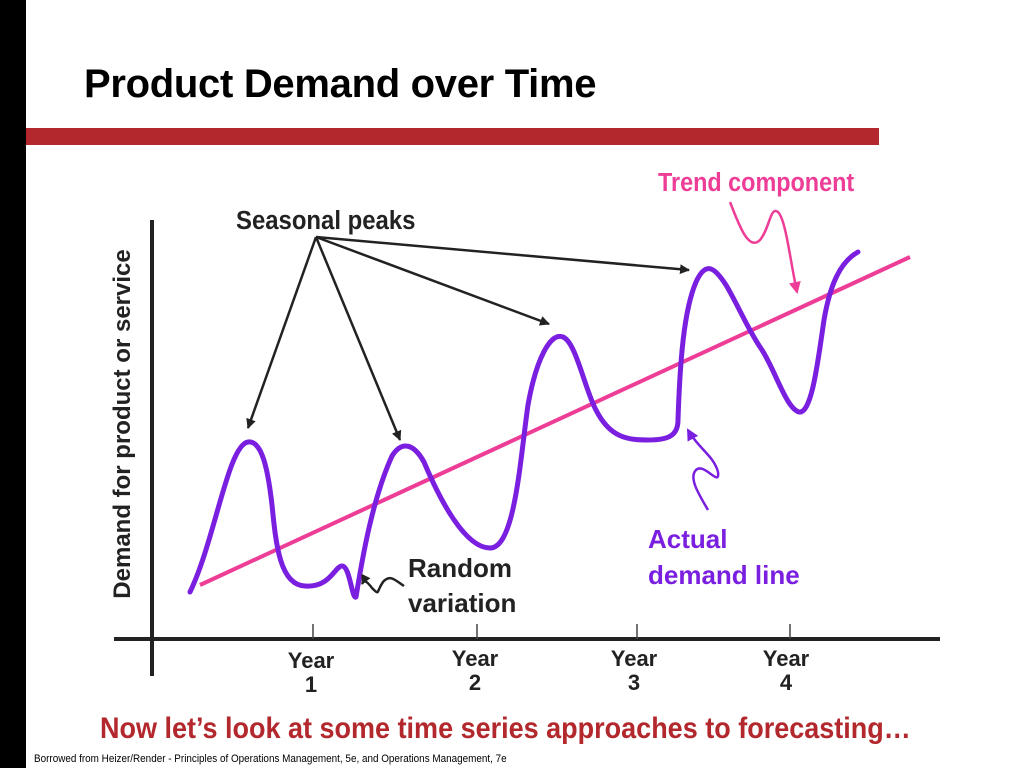 The width and height of the screenshot is (1024, 768). Describe the element at coordinates (452, 136) in the screenshot. I see `title-rule` at that location.